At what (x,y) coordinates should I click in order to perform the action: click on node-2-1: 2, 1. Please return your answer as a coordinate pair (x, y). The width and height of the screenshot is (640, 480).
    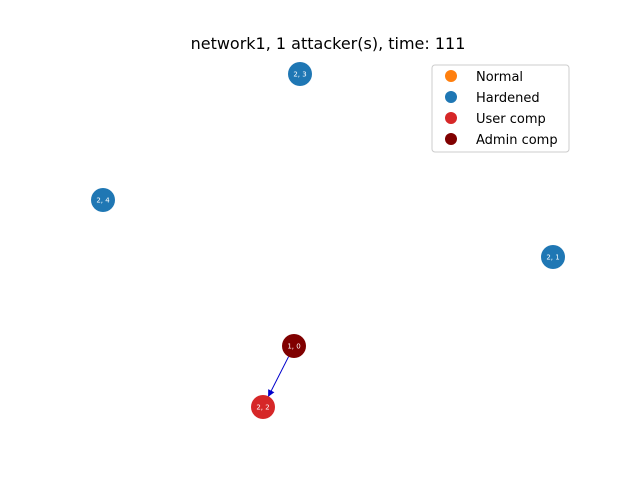
    Looking at the image, I should click on (553, 257).